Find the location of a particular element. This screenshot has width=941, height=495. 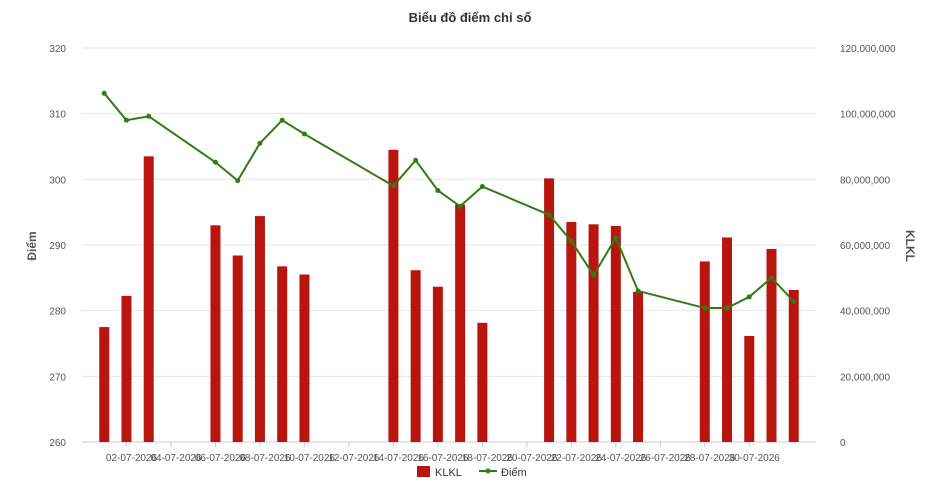

x-tick-label: 18-07-2026 is located at coordinates (488, 458).